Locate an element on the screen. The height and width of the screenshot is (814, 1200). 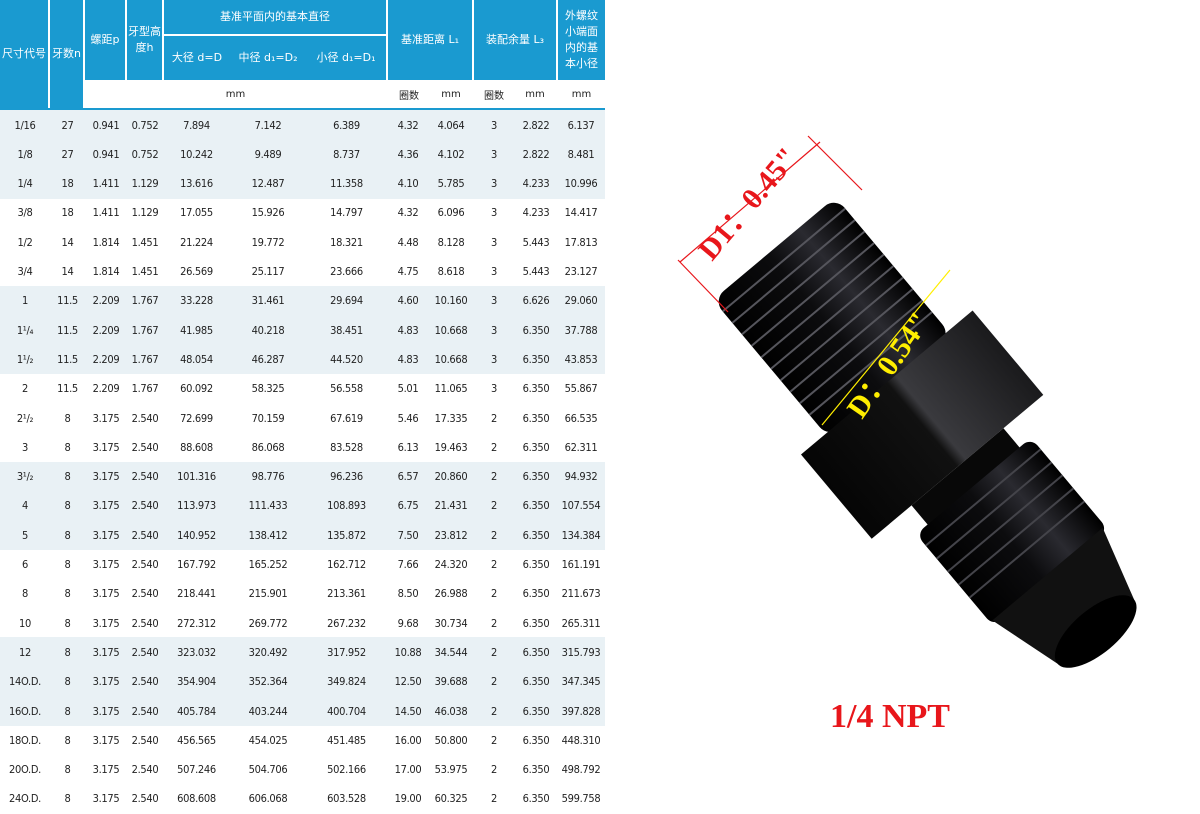
table-cell: 323.032 is located at coordinates (196, 652).